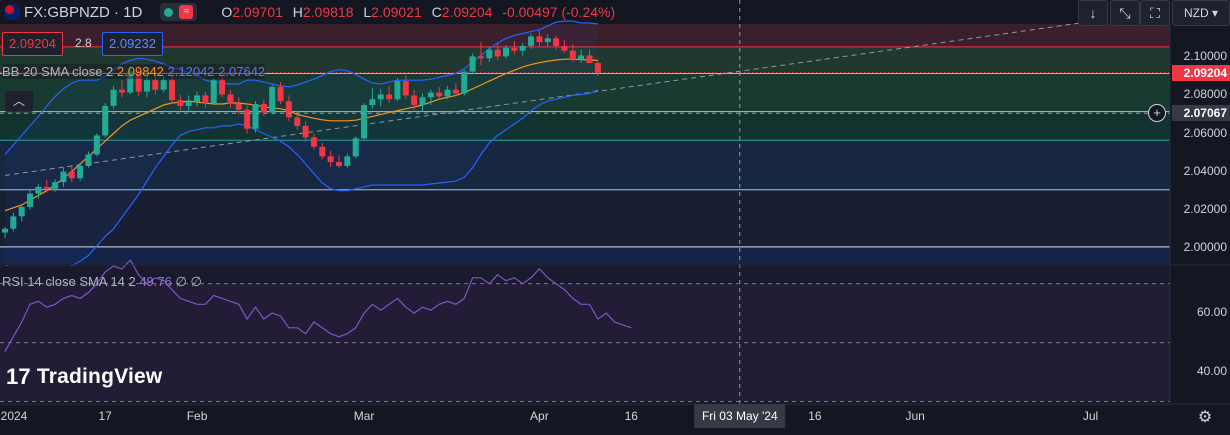 Image resolution: width=1230 pixels, height=435 pixels. I want to click on market-status-pill: ≈, so click(179, 12).